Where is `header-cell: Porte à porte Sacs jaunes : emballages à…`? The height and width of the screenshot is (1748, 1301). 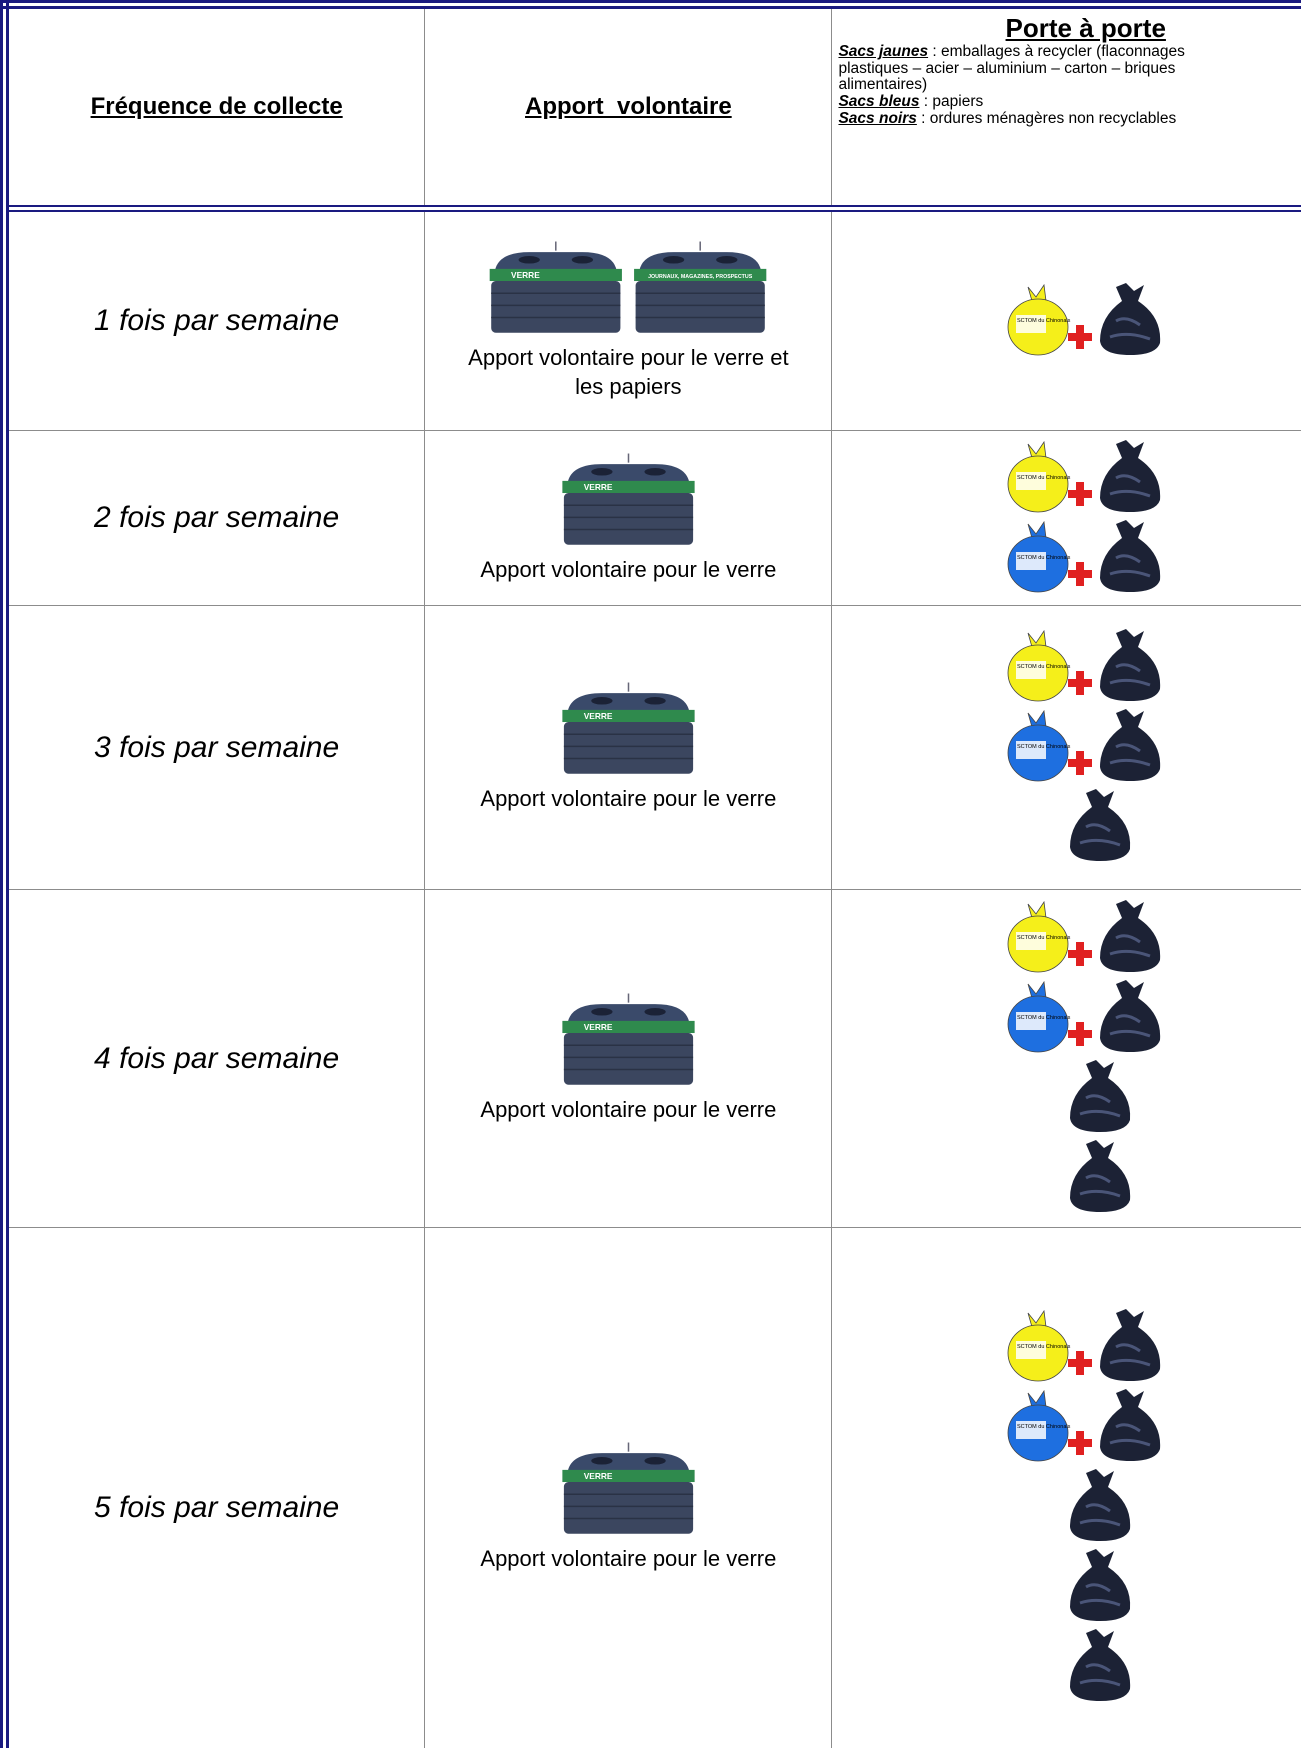
header-cell: Porte à porte Sacs jaunes : emballages à… is located at coordinates (1066, 108).